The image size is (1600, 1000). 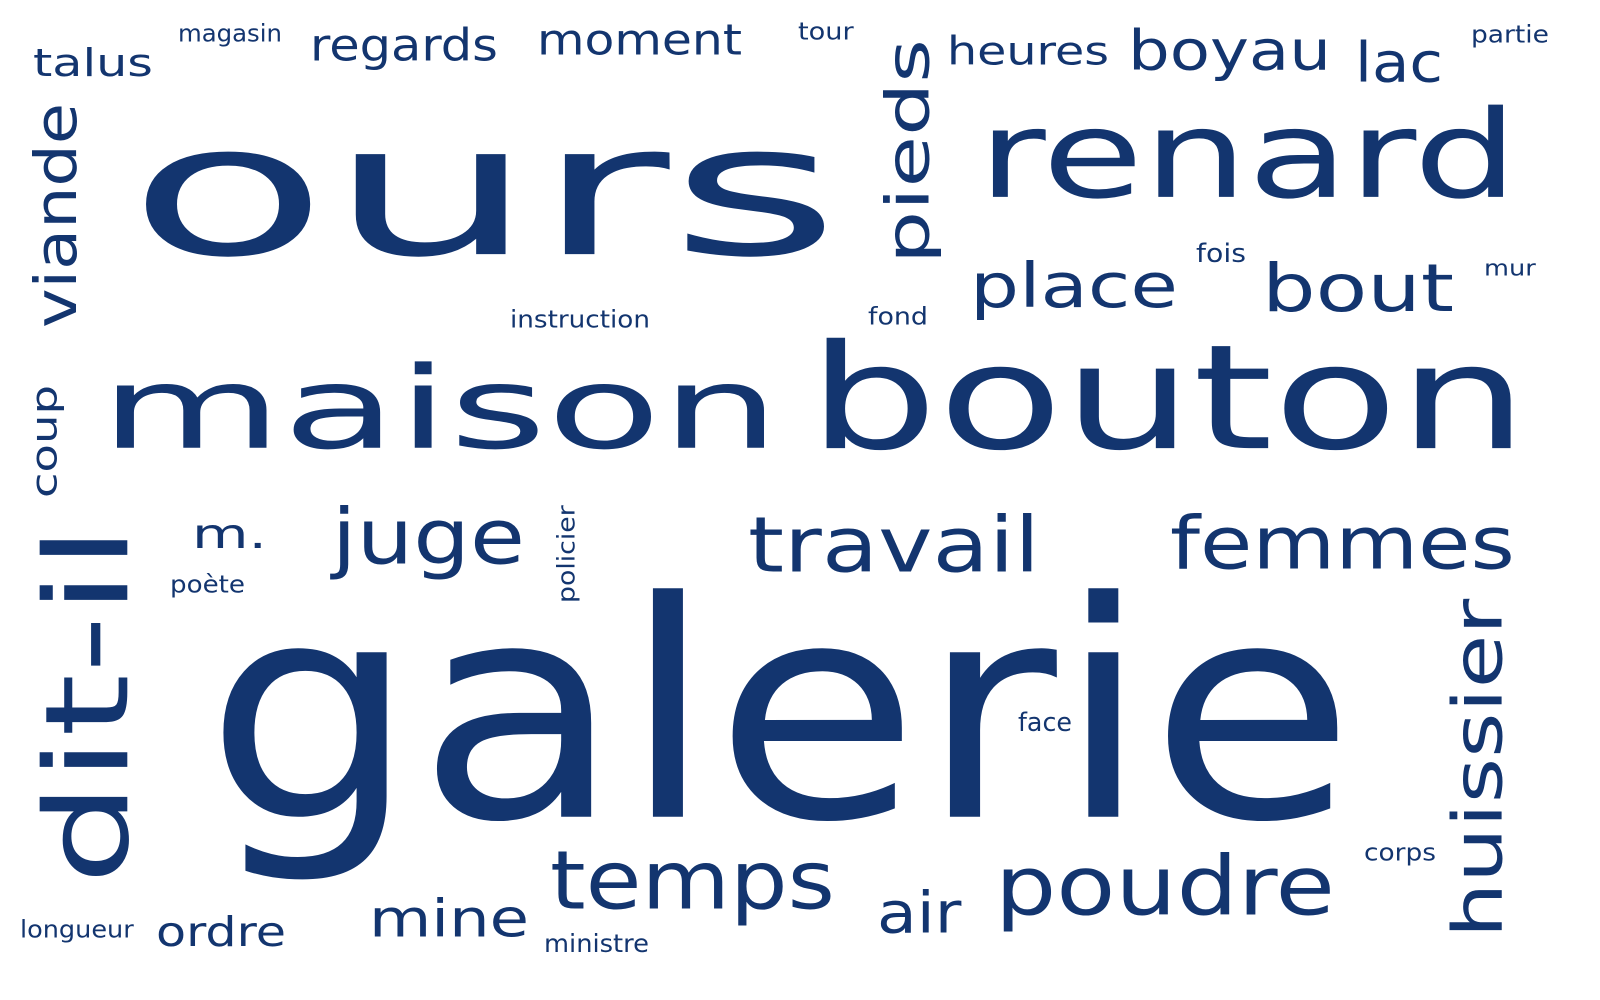 I want to click on word-longueur: longueur, so click(x=77, y=929).